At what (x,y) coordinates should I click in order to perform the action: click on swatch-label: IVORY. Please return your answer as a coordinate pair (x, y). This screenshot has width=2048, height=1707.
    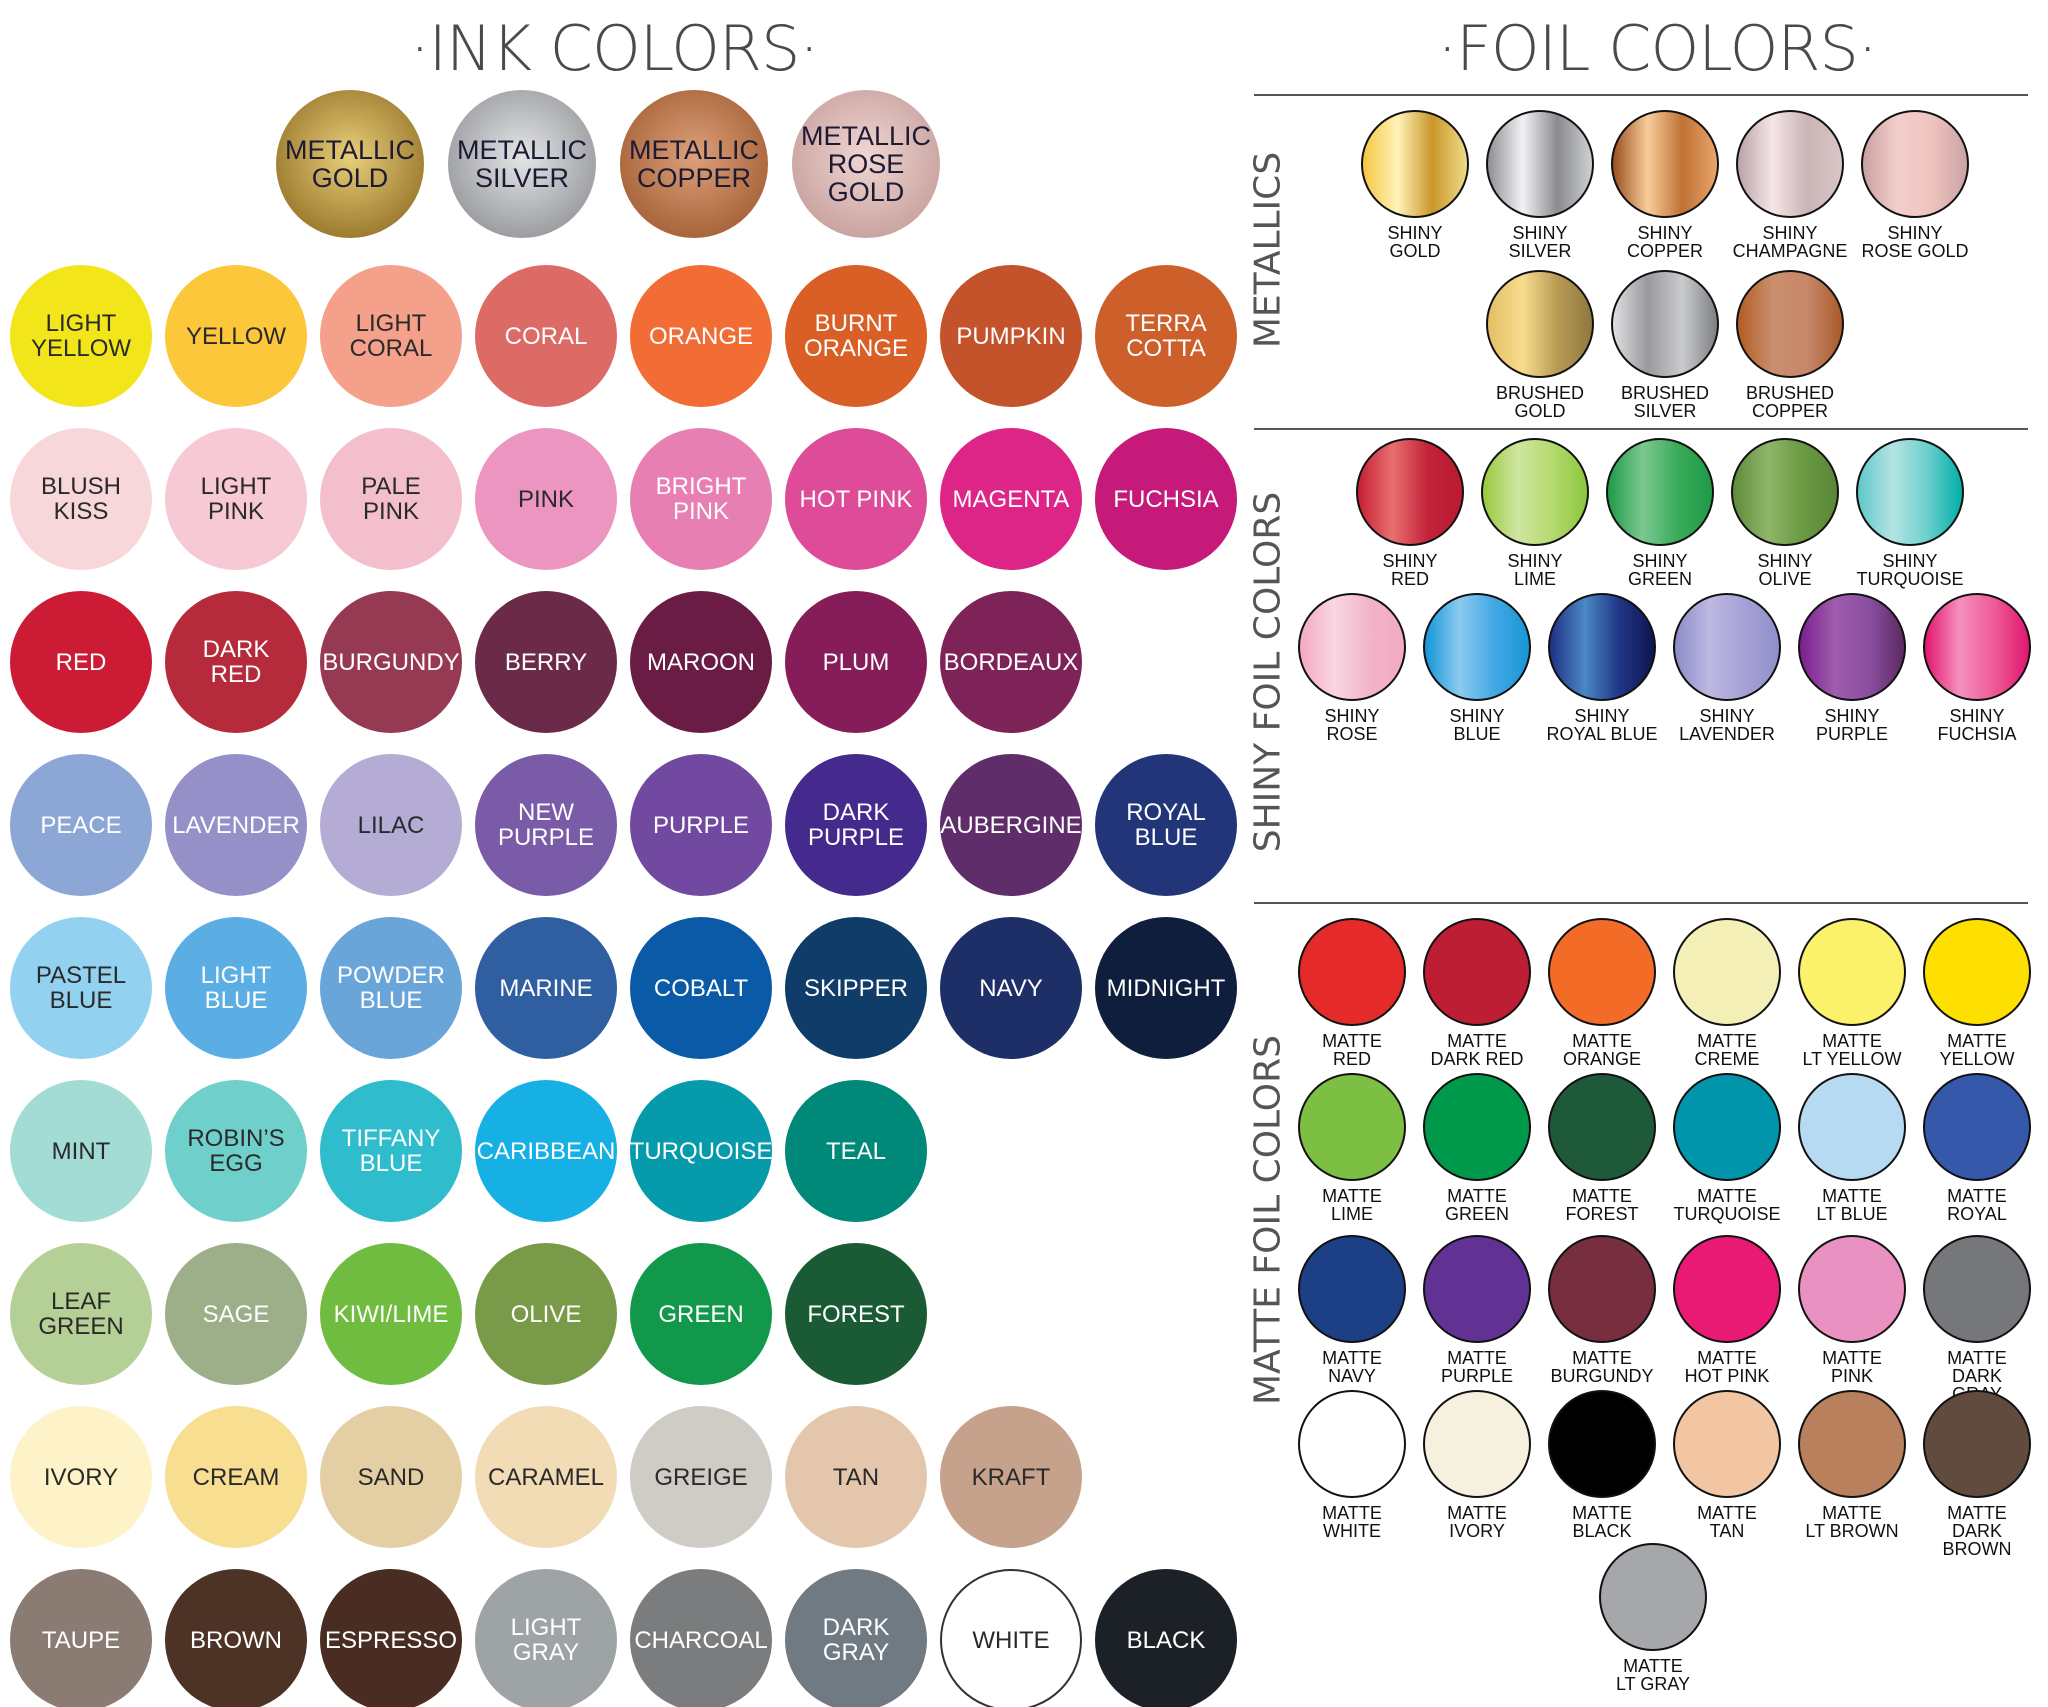
    Looking at the image, I should click on (81, 1477).